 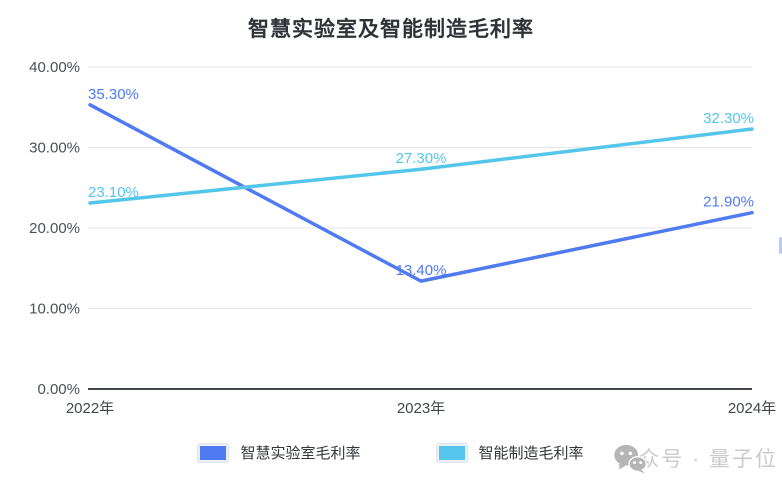 I want to click on legend-item-0: 智慧实验室毛利率, so click(x=279, y=452).